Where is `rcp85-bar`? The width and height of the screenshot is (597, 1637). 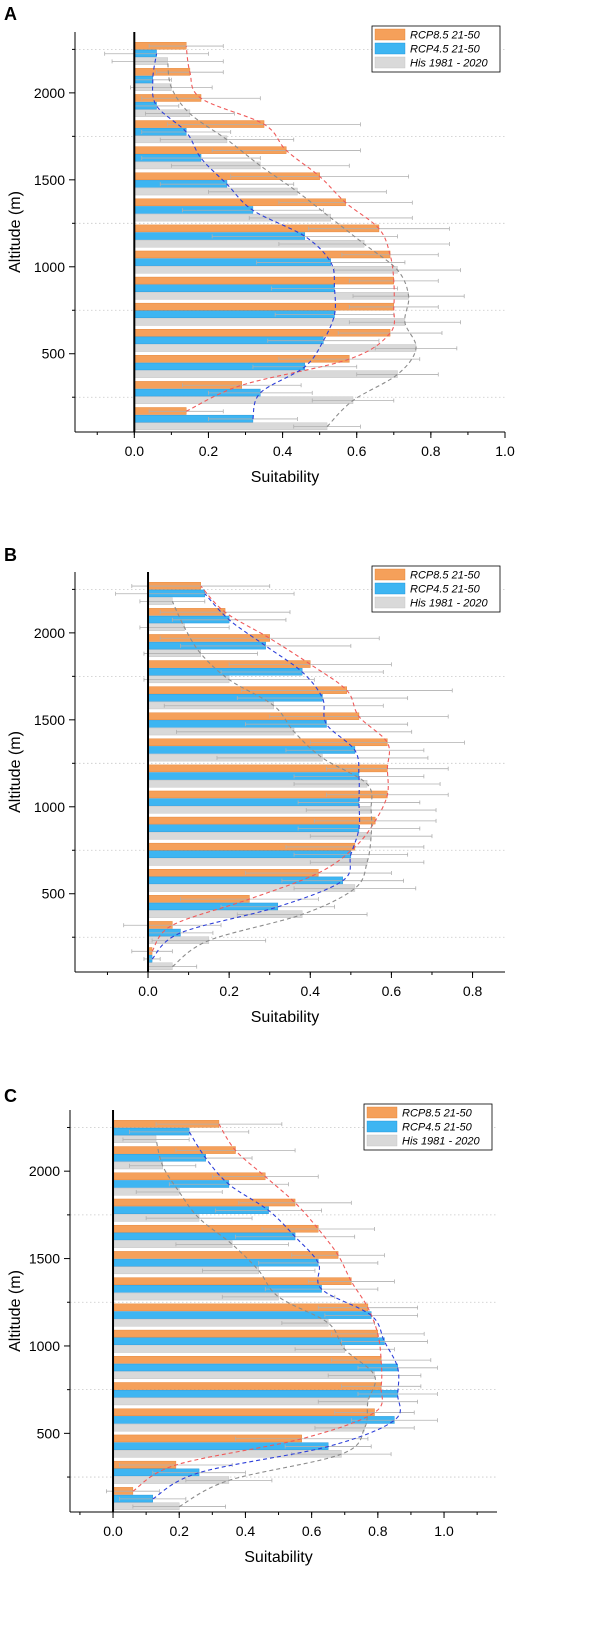 rcp85-bar is located at coordinates (247, 1386).